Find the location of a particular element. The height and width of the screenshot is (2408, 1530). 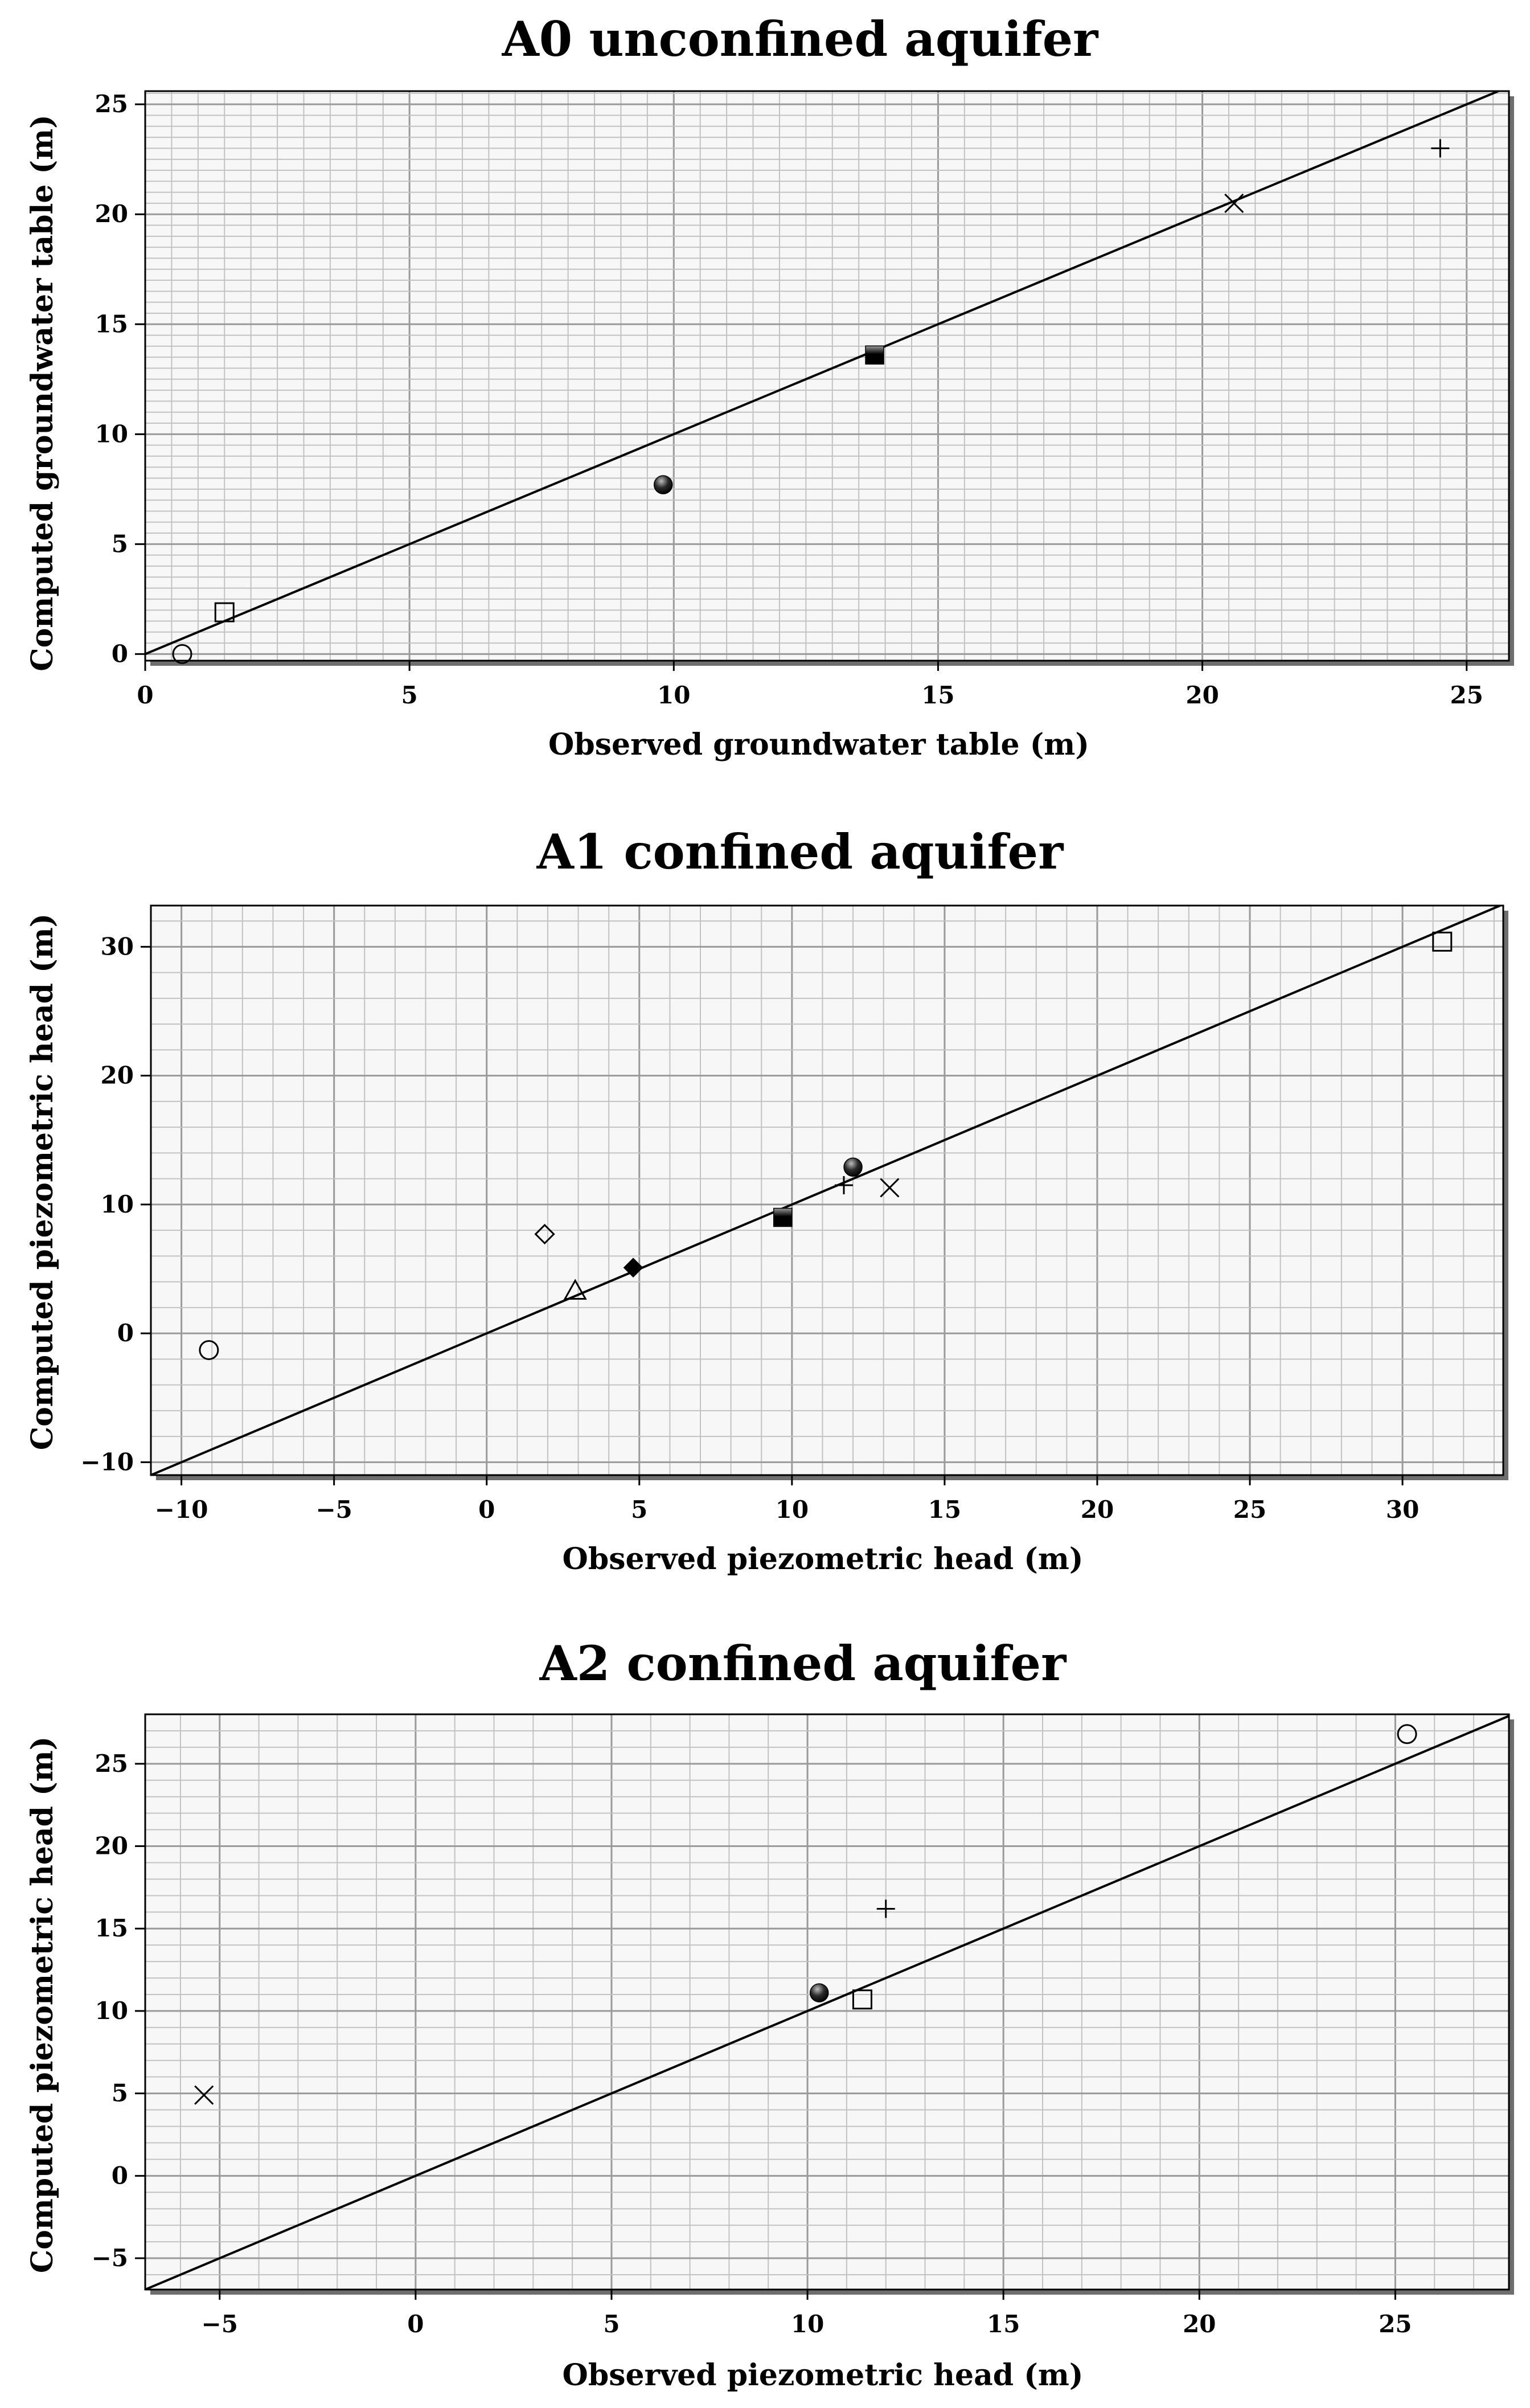

data-point-triangle-open is located at coordinates (575, 1289).